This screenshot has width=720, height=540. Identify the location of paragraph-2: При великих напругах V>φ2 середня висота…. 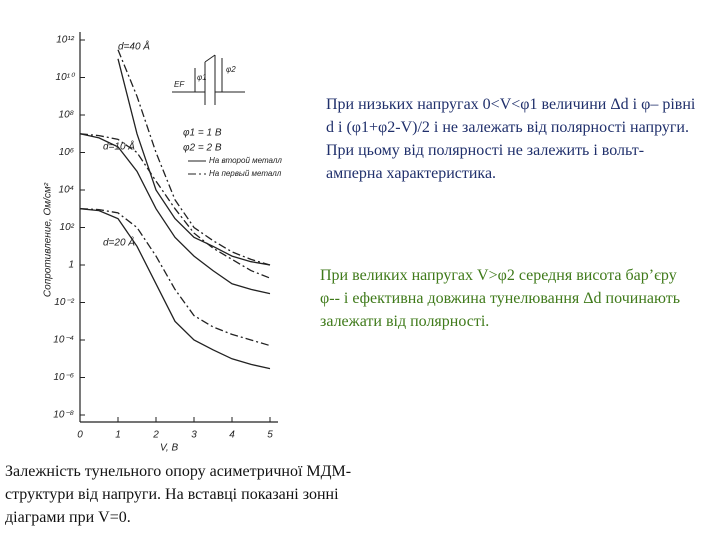
(500, 298).